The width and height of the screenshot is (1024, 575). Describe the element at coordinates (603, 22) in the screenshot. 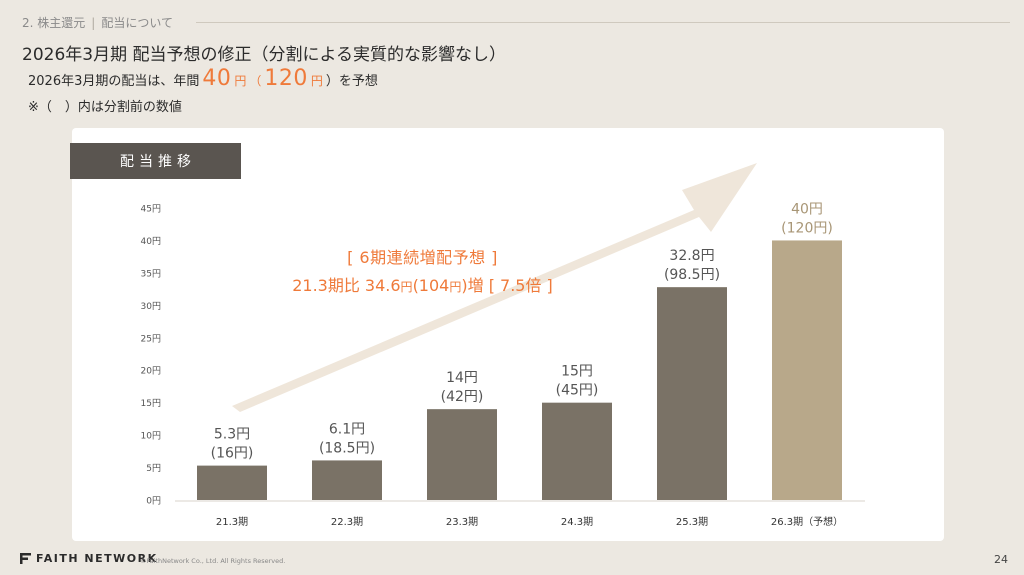

I see `top-divider` at that location.